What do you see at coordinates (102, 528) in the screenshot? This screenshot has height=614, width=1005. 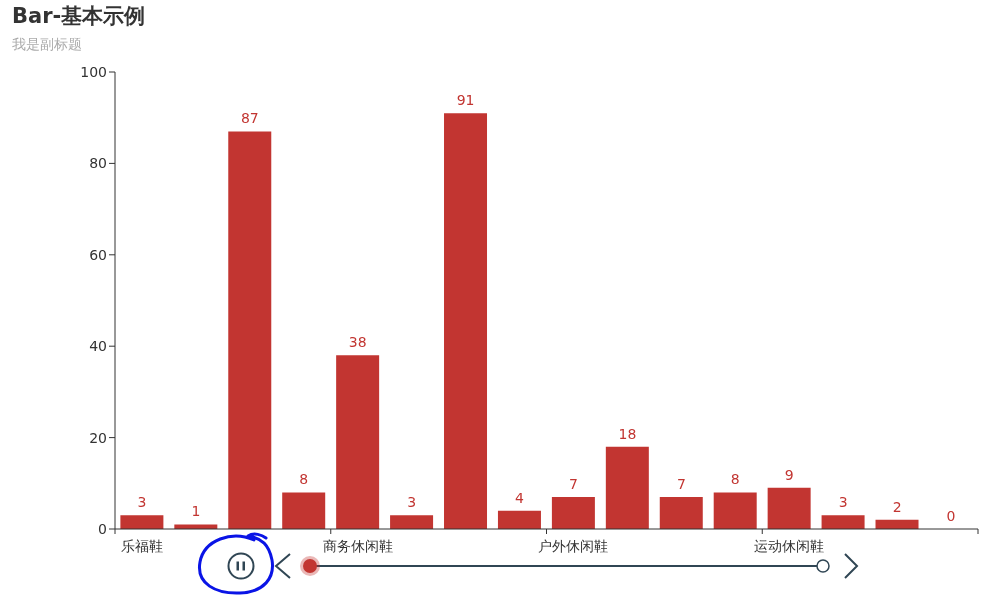 I see `y-tick-label: 0` at bounding box center [102, 528].